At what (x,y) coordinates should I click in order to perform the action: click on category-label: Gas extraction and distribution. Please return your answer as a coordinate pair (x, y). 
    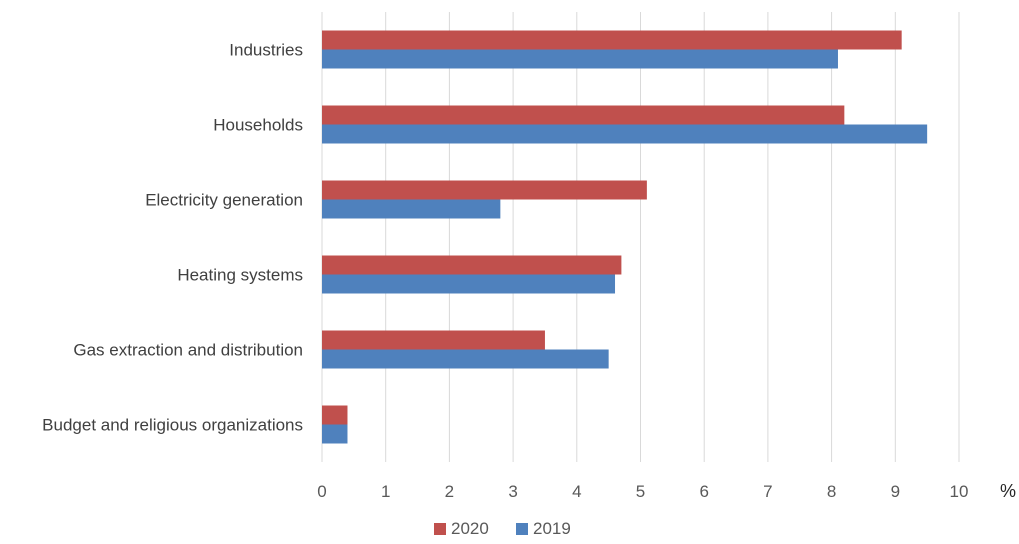
    Looking at the image, I should click on (188, 350).